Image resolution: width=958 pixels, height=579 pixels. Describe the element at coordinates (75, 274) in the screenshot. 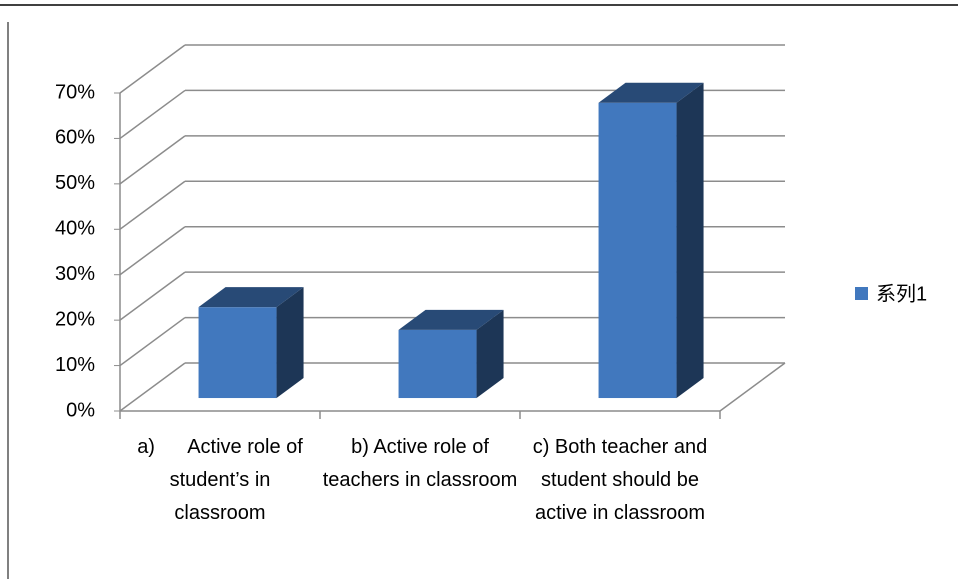

I see `y-tick-label: 30%` at that location.